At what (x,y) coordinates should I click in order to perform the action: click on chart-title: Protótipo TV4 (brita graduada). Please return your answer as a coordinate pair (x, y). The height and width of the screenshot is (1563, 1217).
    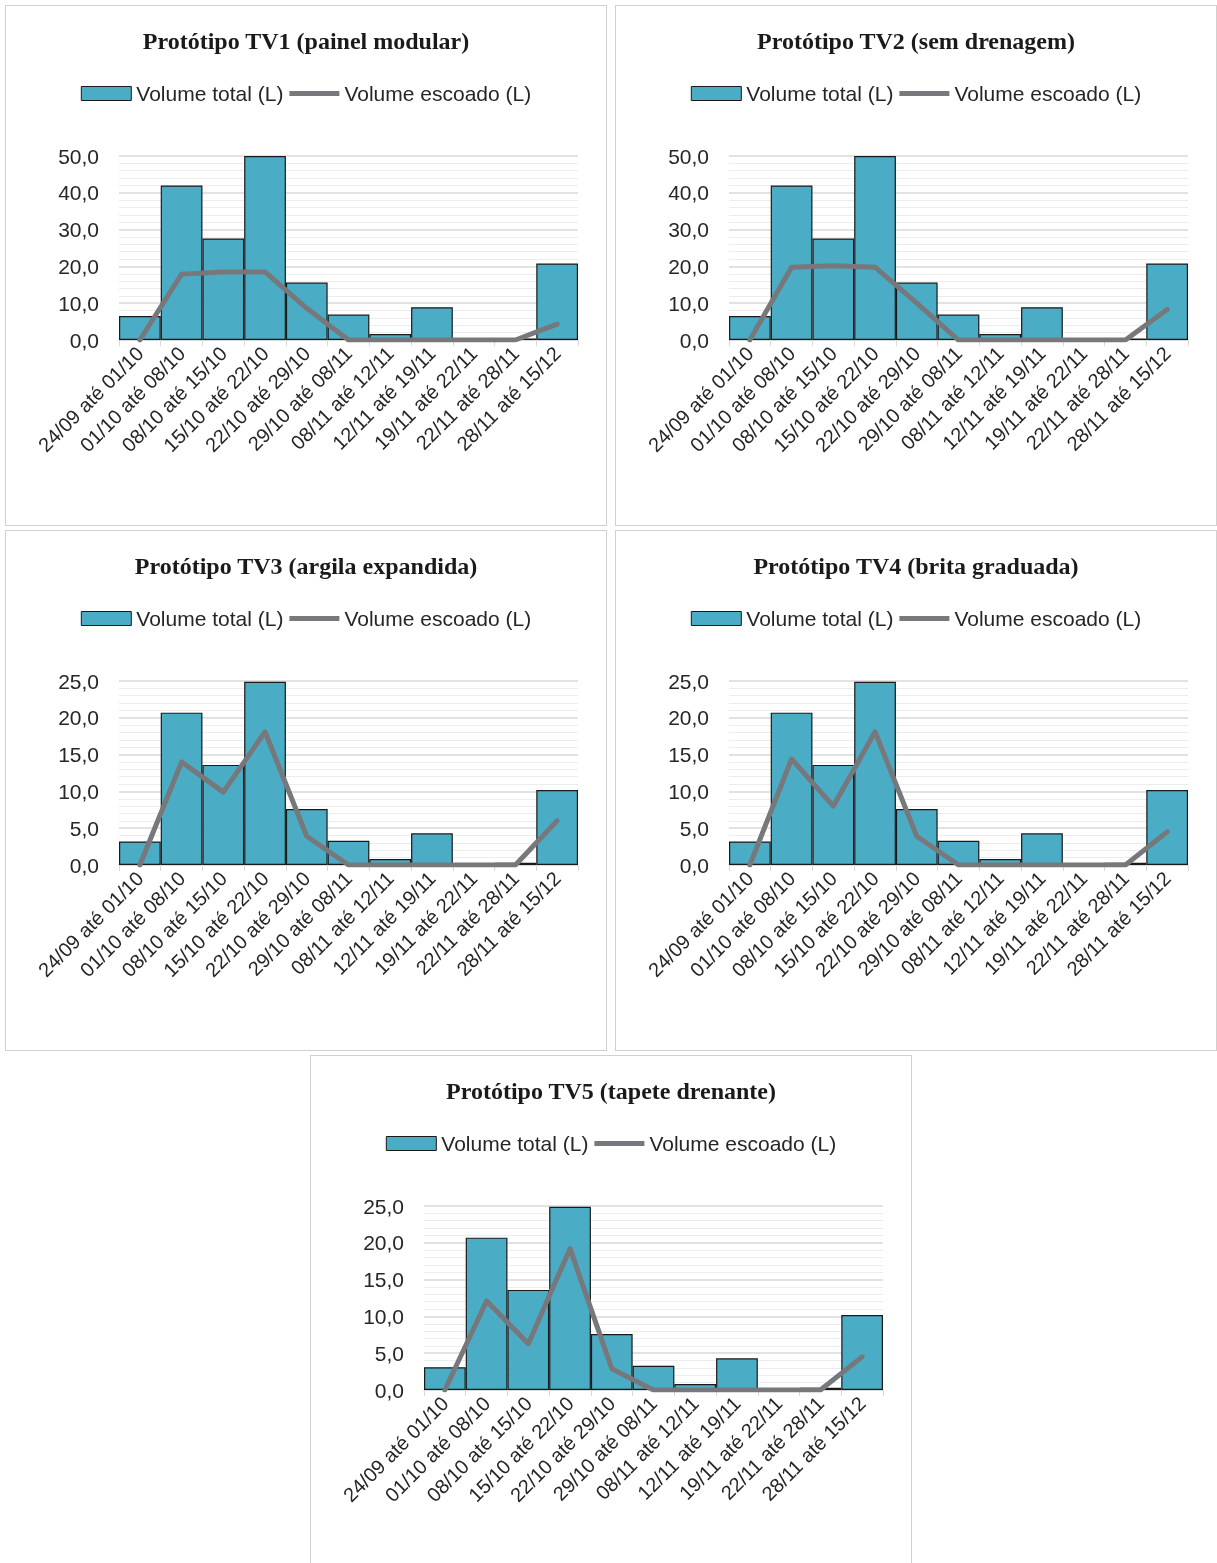
    Looking at the image, I should click on (916, 566).